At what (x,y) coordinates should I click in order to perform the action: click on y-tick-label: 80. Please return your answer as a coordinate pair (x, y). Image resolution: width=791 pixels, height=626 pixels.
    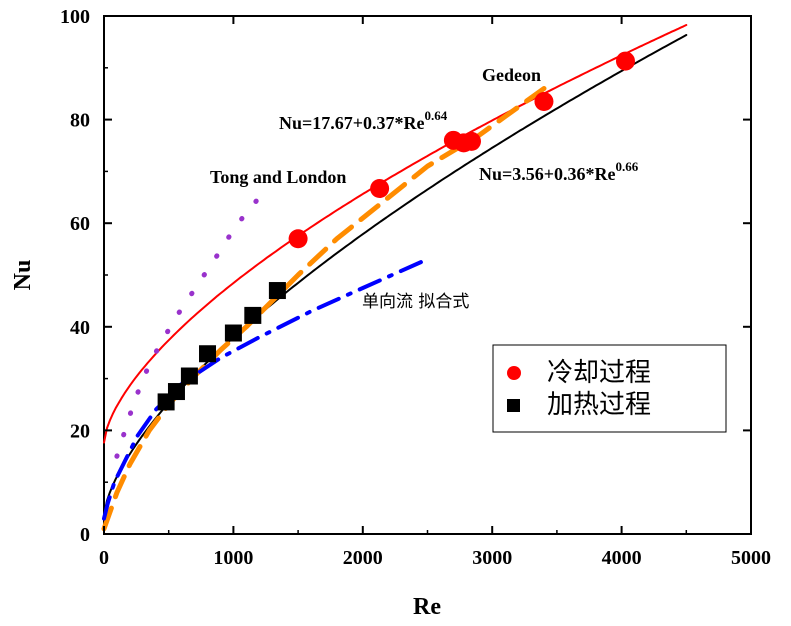
    Looking at the image, I should click on (80, 121).